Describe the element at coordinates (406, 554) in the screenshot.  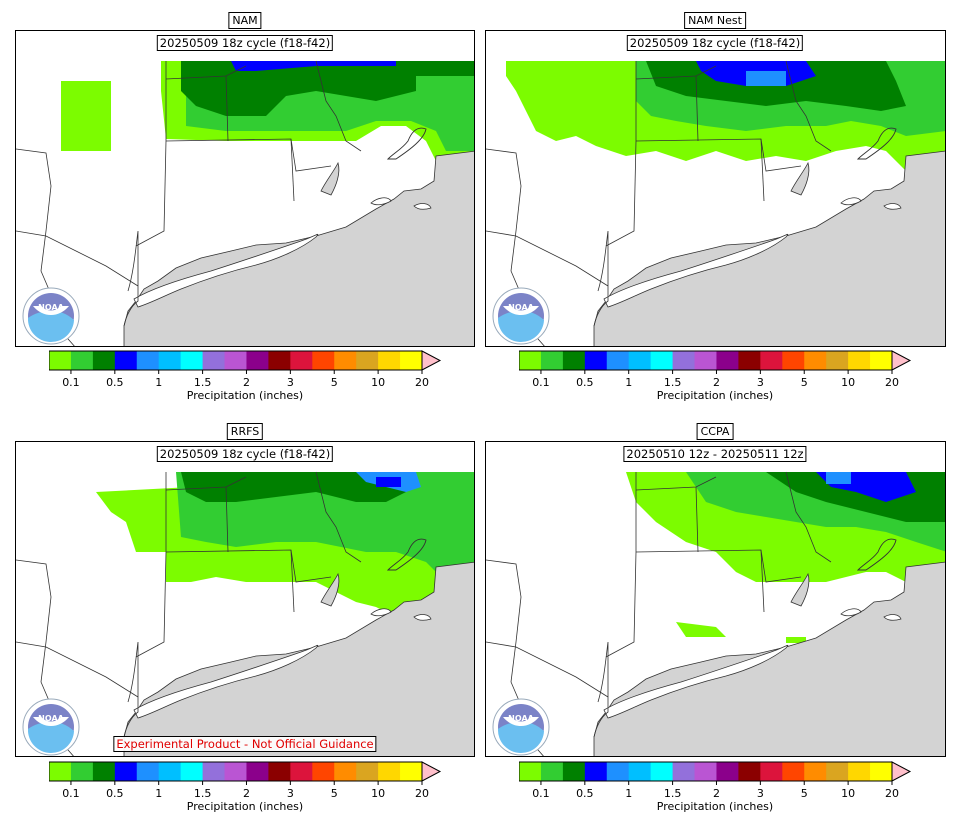
I see `cape-cod` at that location.